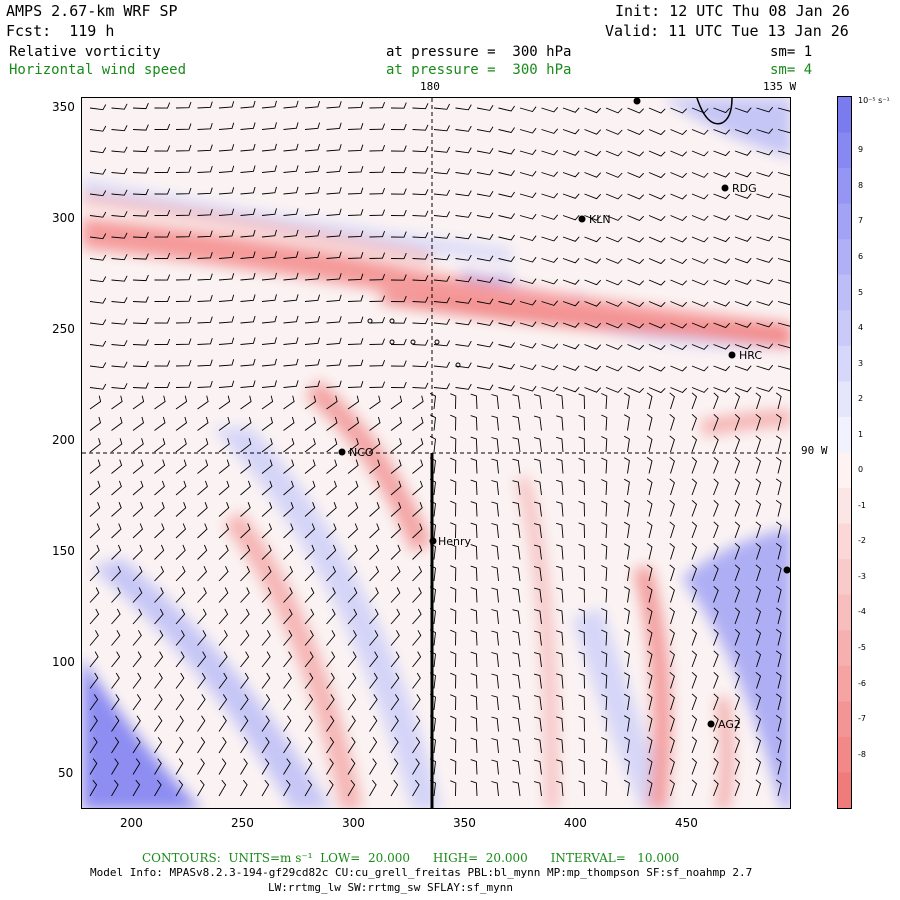 This screenshot has height=900, width=900. What do you see at coordinates (92, 11) in the screenshot?
I see `model-title: AMPS 2.67-km WRF SP` at bounding box center [92, 11].